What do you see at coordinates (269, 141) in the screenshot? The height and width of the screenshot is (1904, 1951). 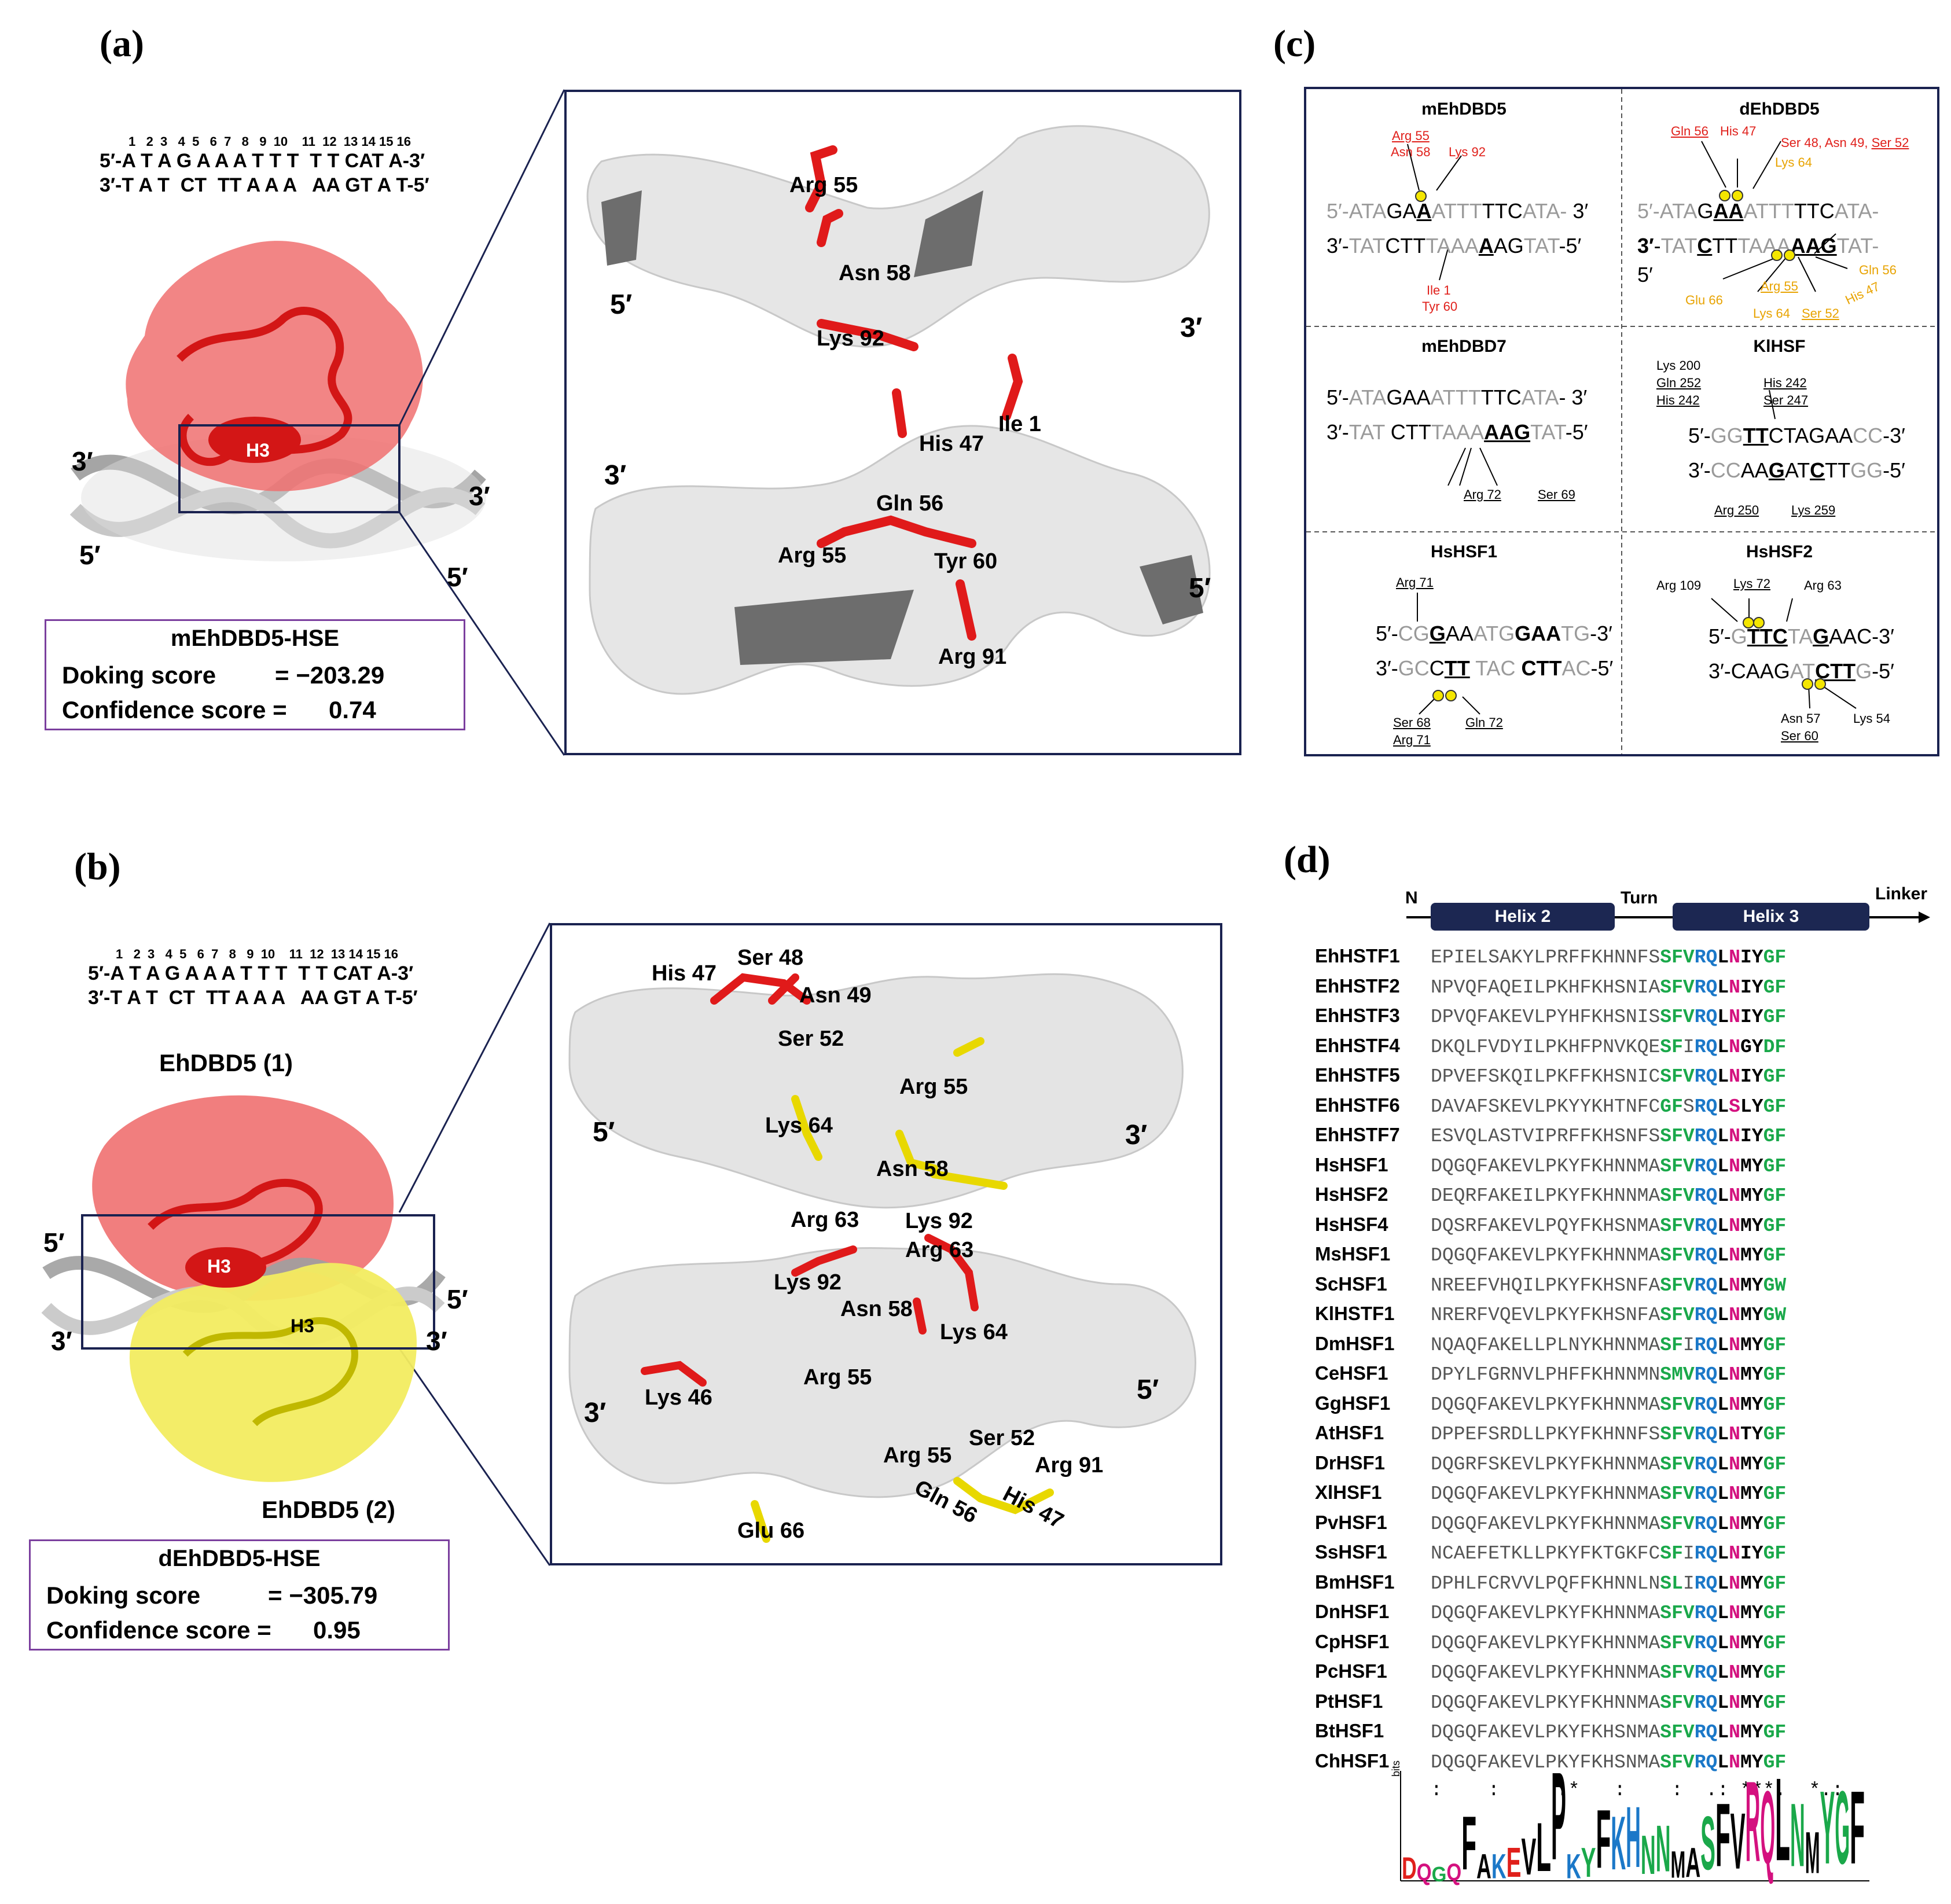 I see `panel-a-seq-numbers: 1 2 3 4 5 6 7 8 9 10 11 12 13 14 15 16` at bounding box center [269, 141].